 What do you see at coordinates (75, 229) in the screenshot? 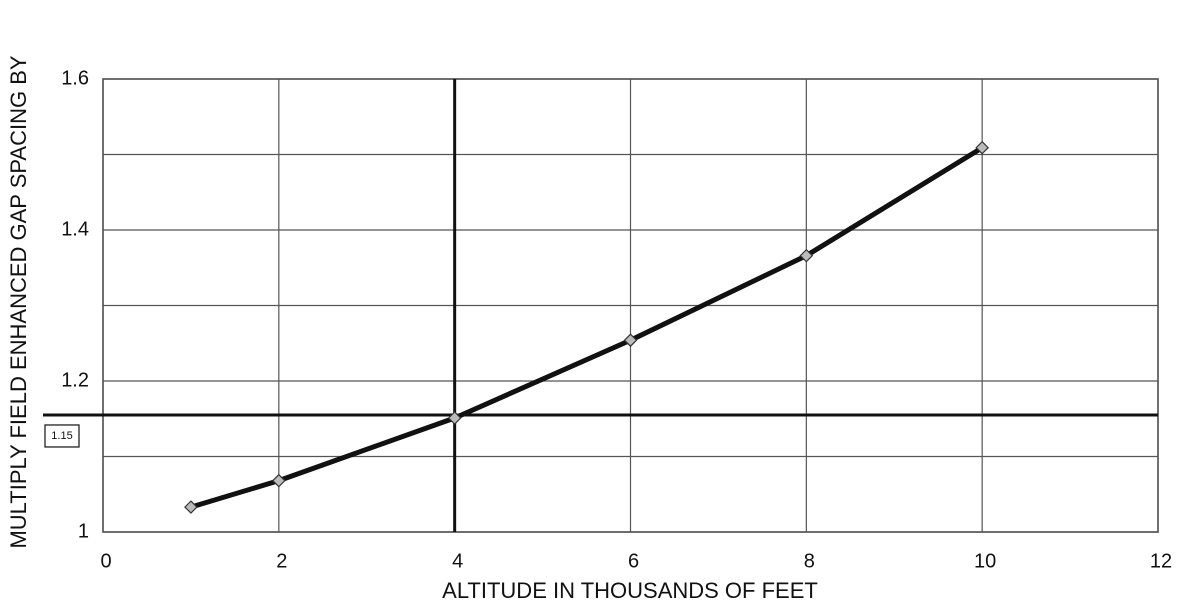
I see `y-tick-label: 1.4` at bounding box center [75, 229].